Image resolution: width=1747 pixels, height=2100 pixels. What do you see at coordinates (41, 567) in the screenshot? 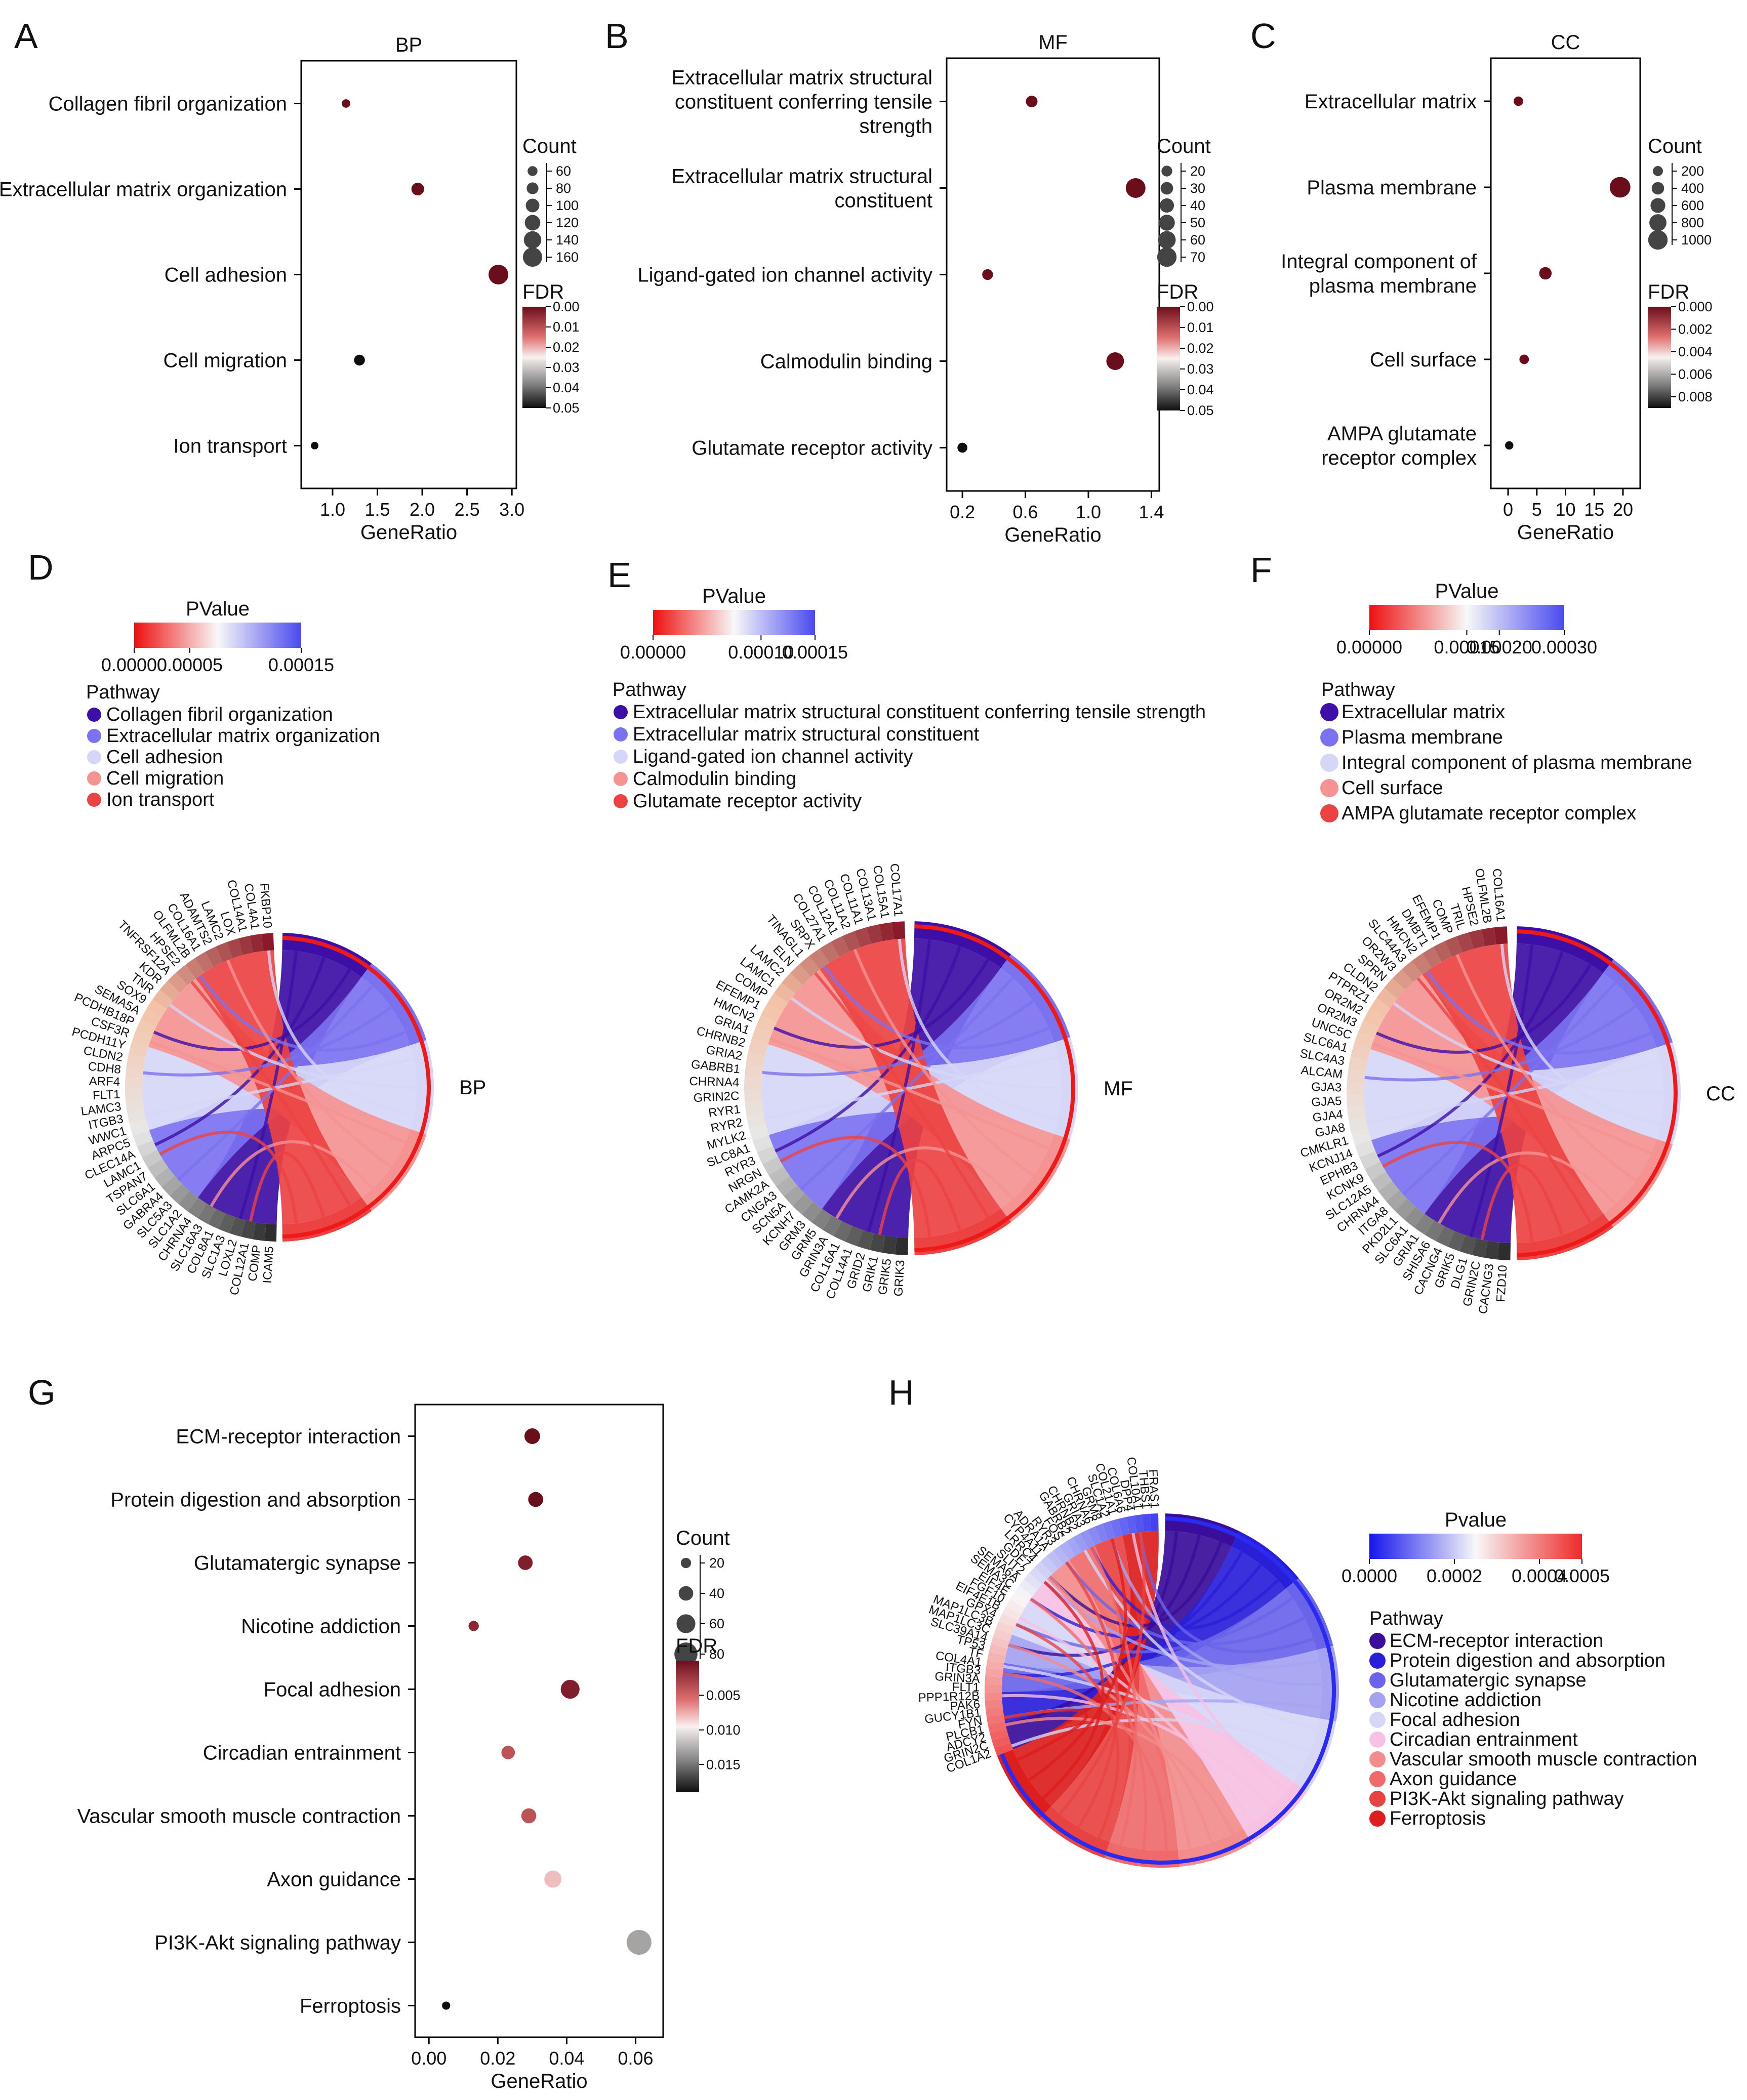
I see `panel-letter: D` at bounding box center [41, 567].